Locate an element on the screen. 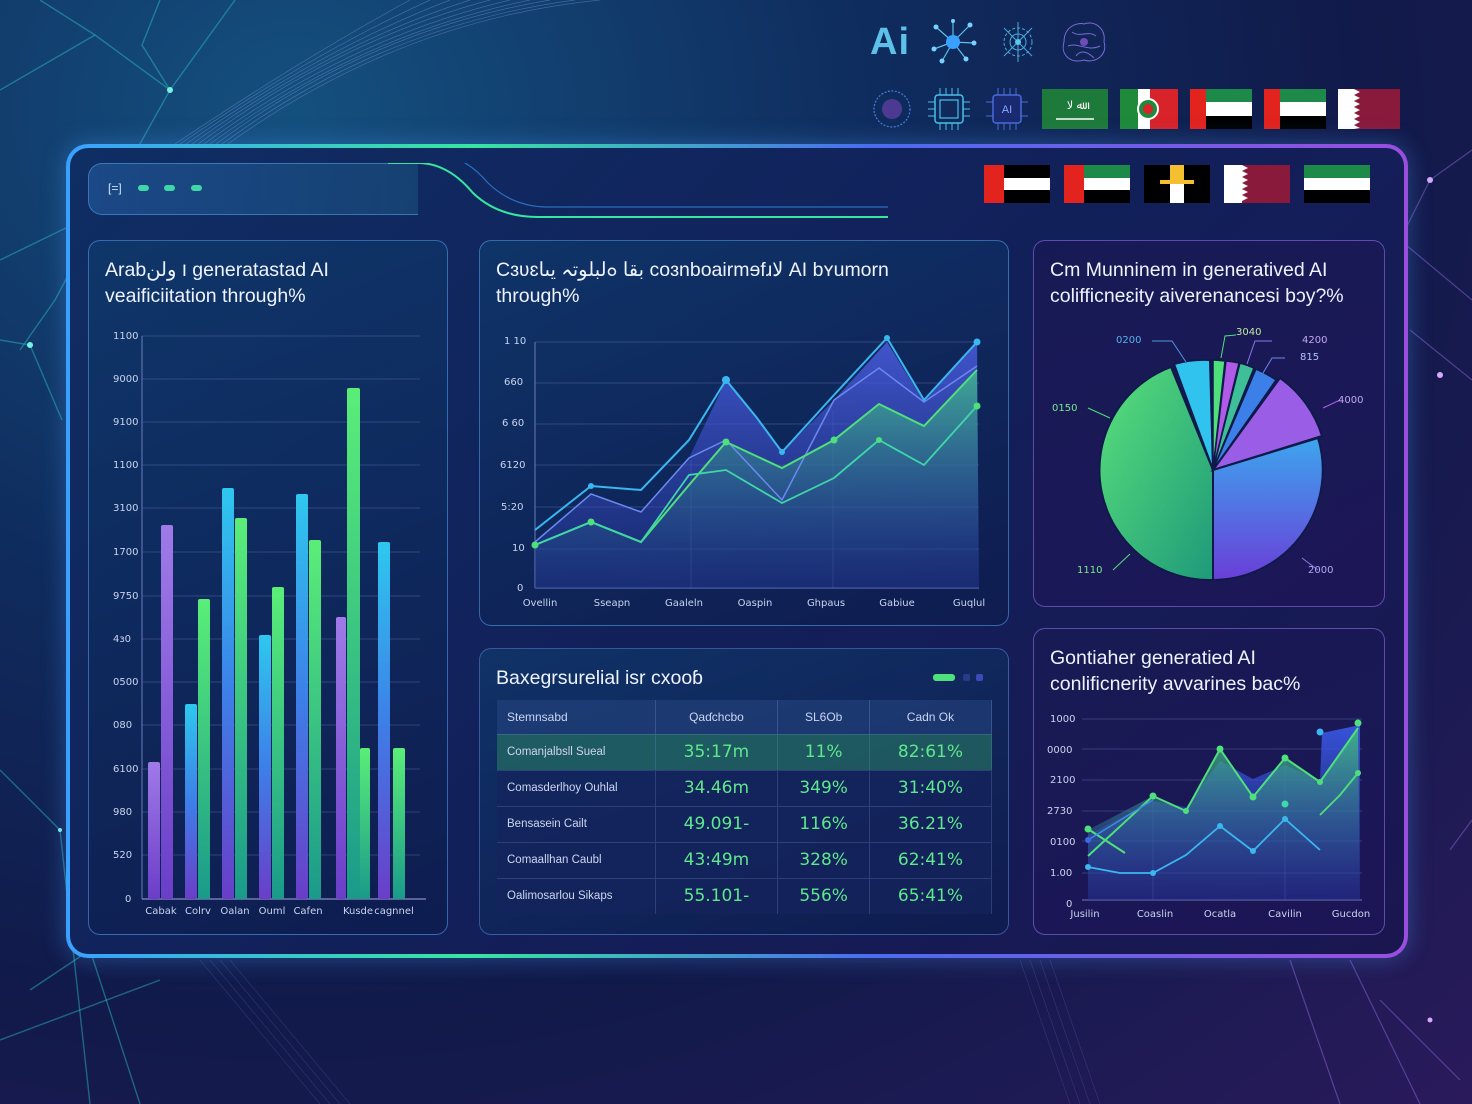 The height and width of the screenshot is (1104, 1472). y-tick: 1 10 is located at coordinates (515, 341).